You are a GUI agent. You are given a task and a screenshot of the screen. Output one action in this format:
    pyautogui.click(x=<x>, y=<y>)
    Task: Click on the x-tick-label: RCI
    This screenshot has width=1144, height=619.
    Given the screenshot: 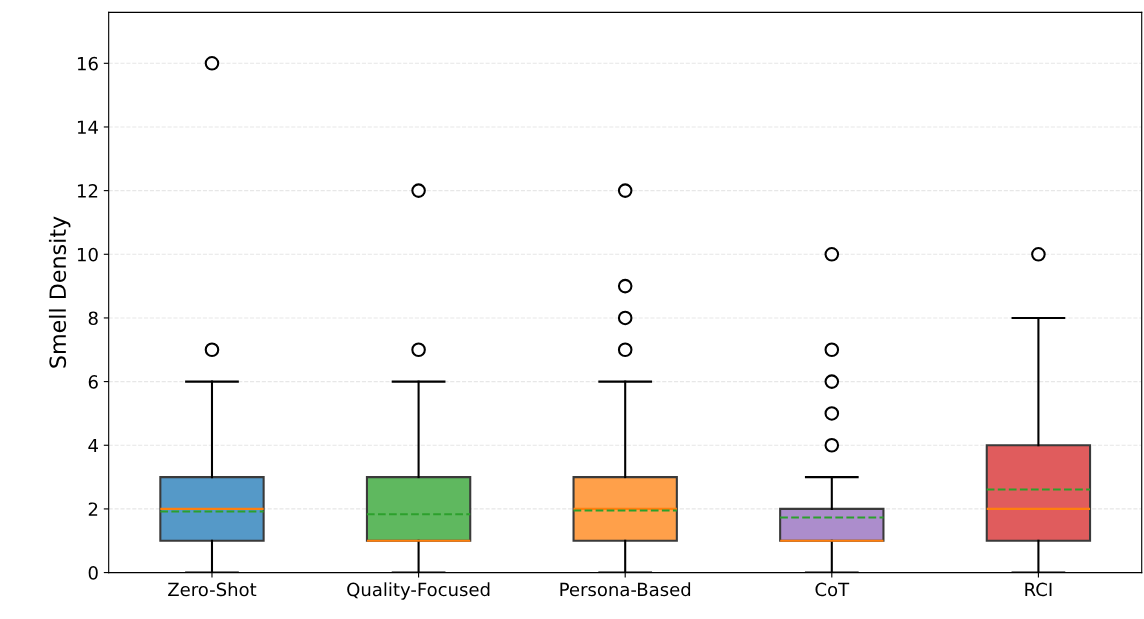 What is the action you would take?
    pyautogui.click(x=1038, y=589)
    